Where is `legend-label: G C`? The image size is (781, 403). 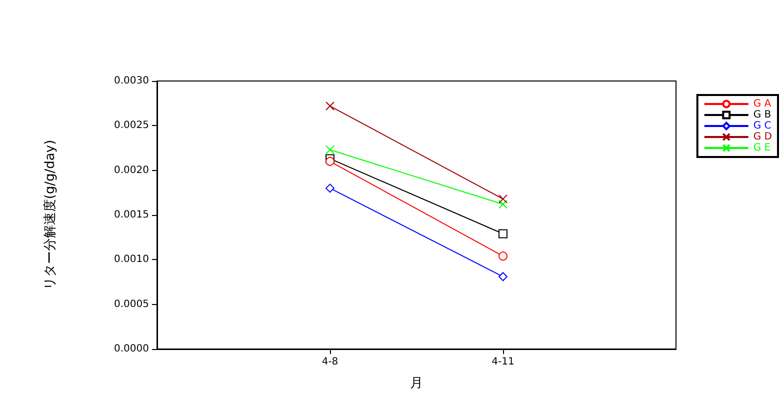 legend-label: G C is located at coordinates (762, 126).